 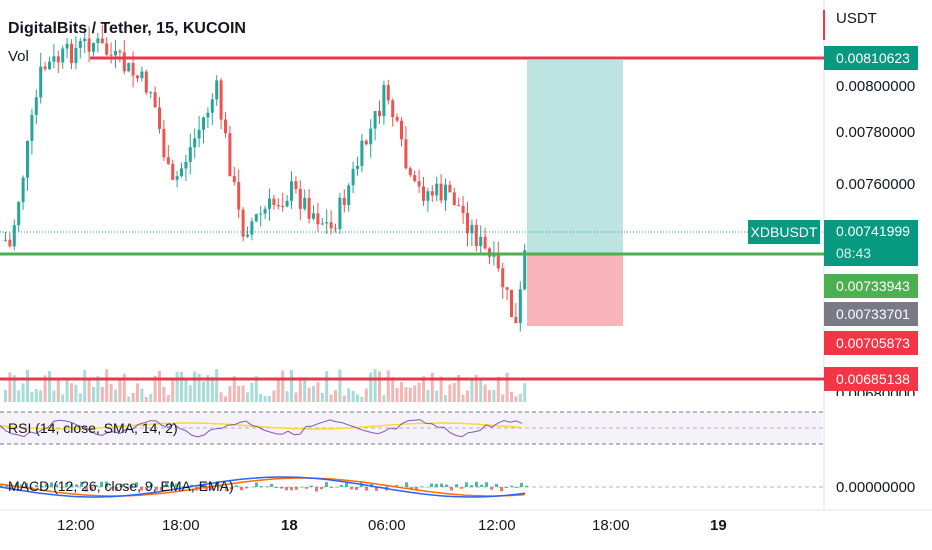 I want to click on rsi-indicator-label: RSI (14, close, SMA, 14, 2), so click(x=93, y=428).